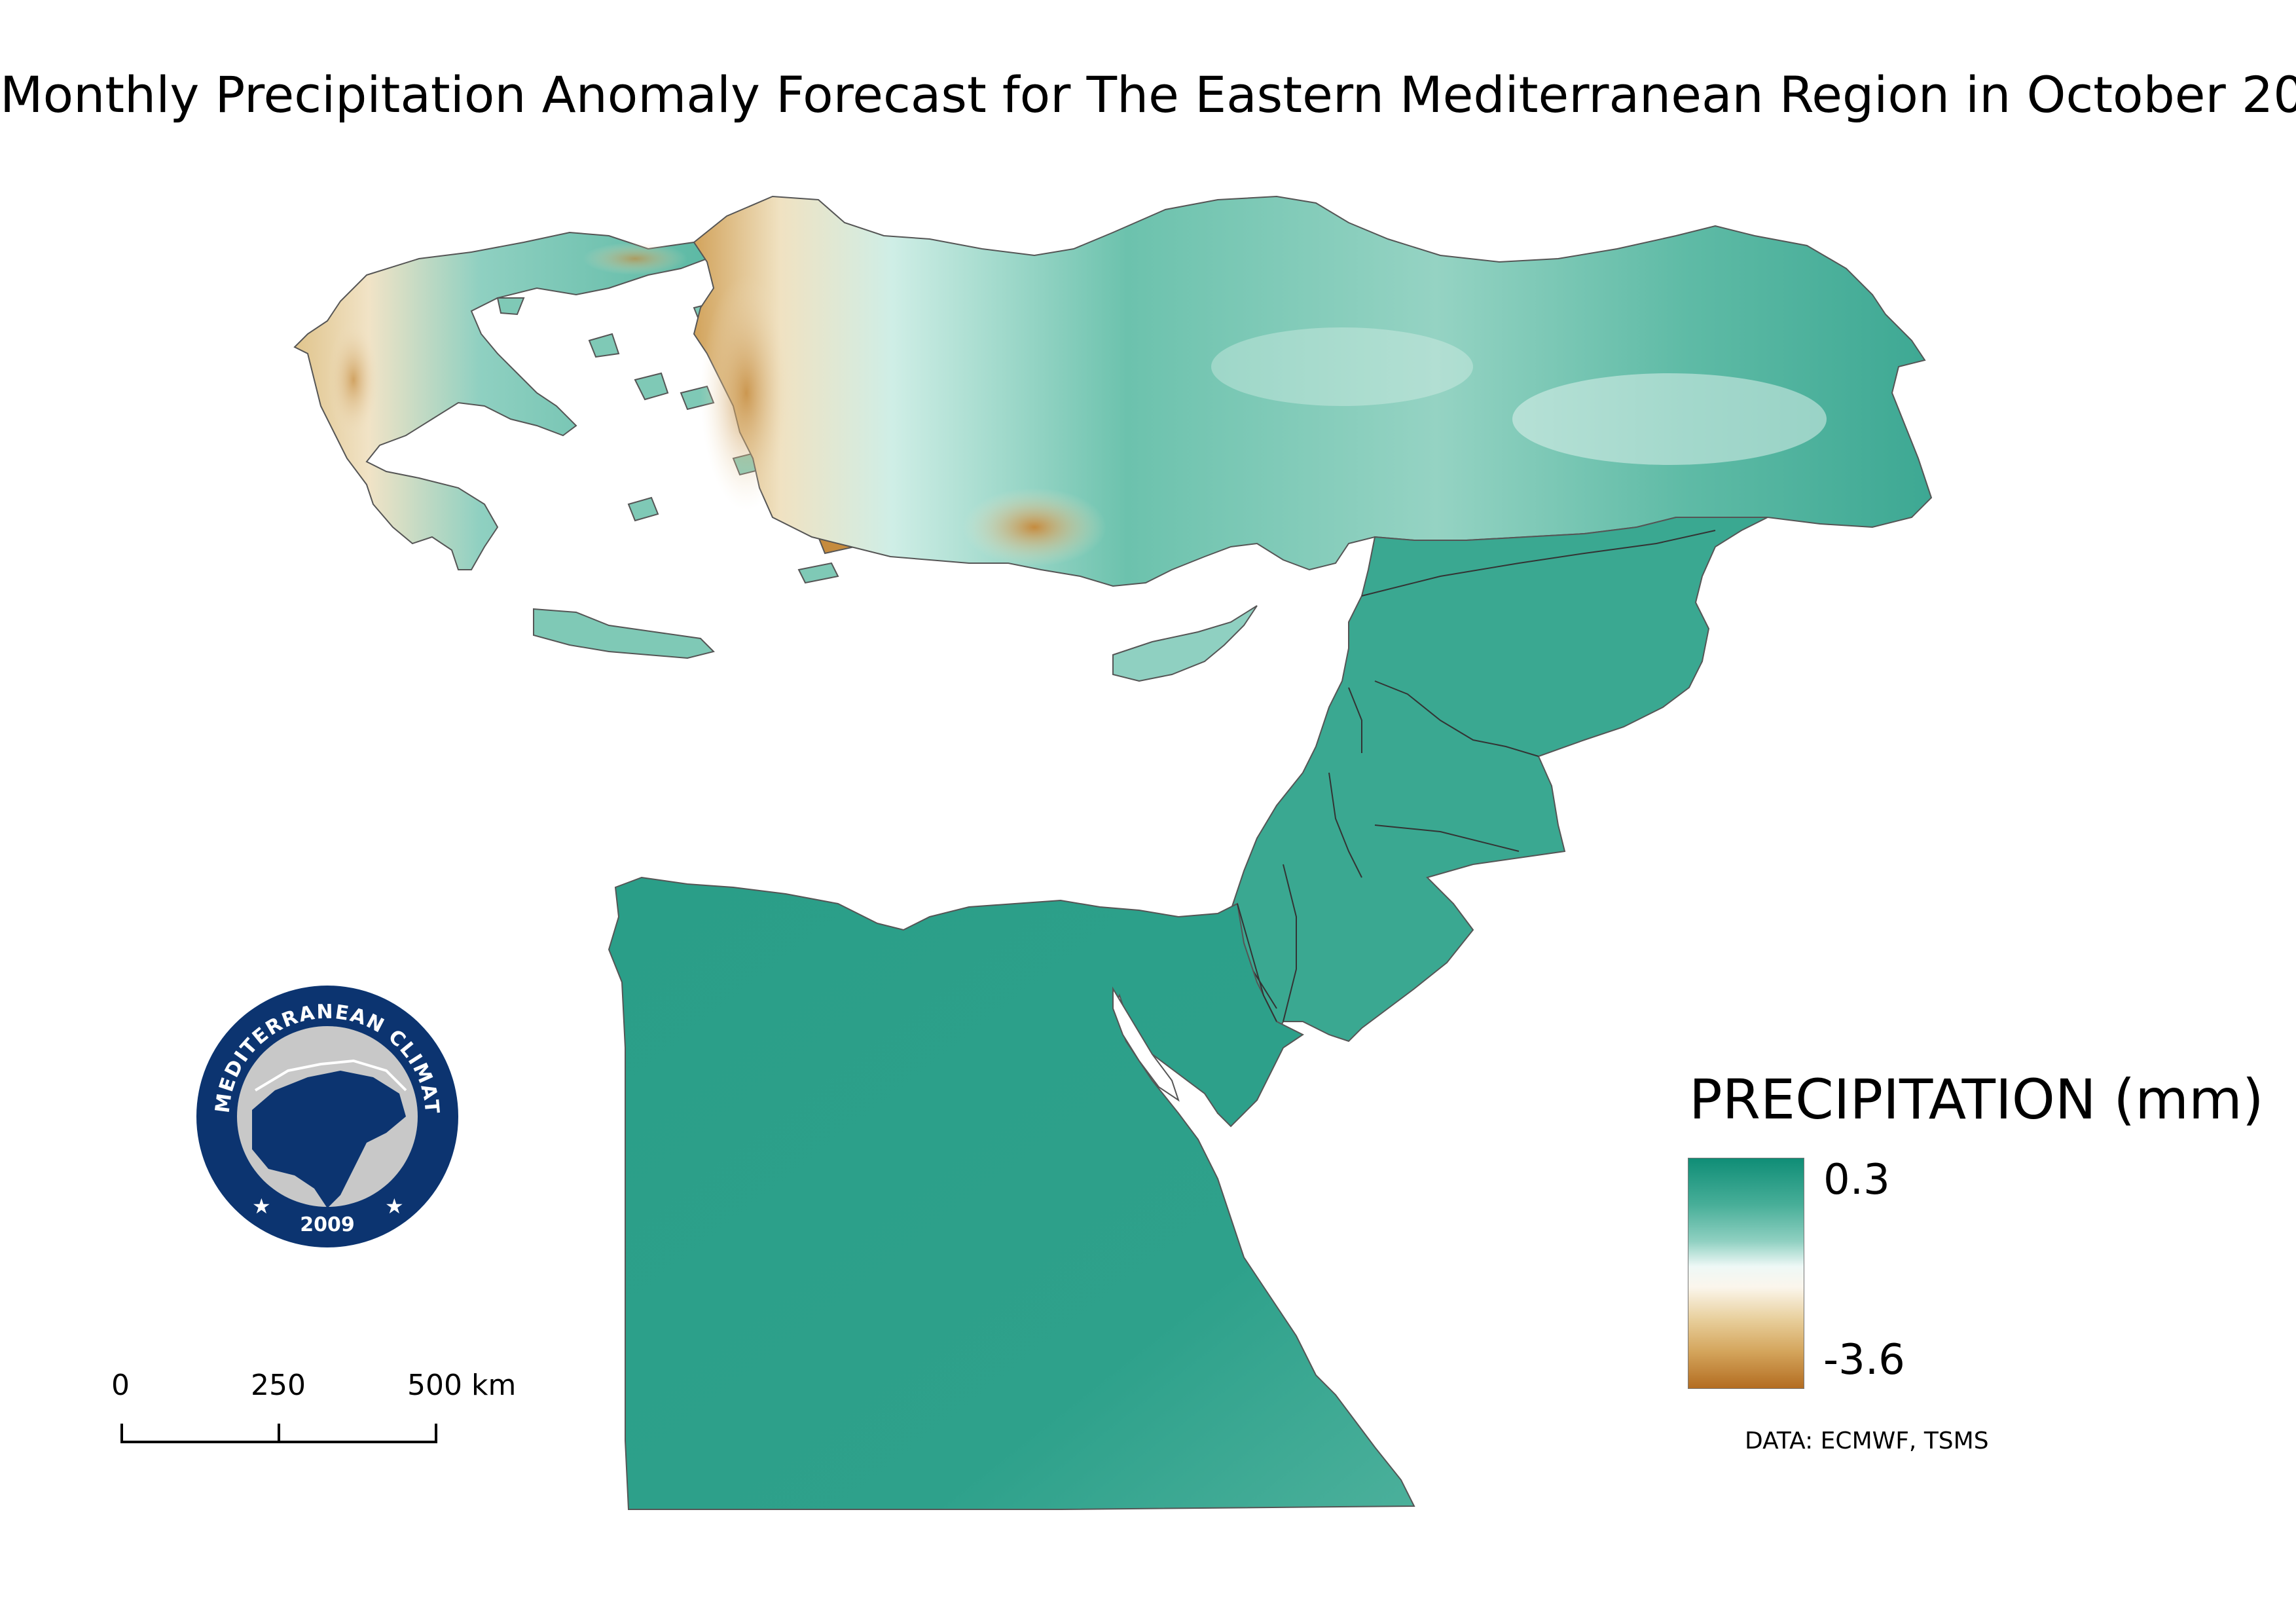  I want to click on scale-tick-500: 500 km, so click(462, 1385).